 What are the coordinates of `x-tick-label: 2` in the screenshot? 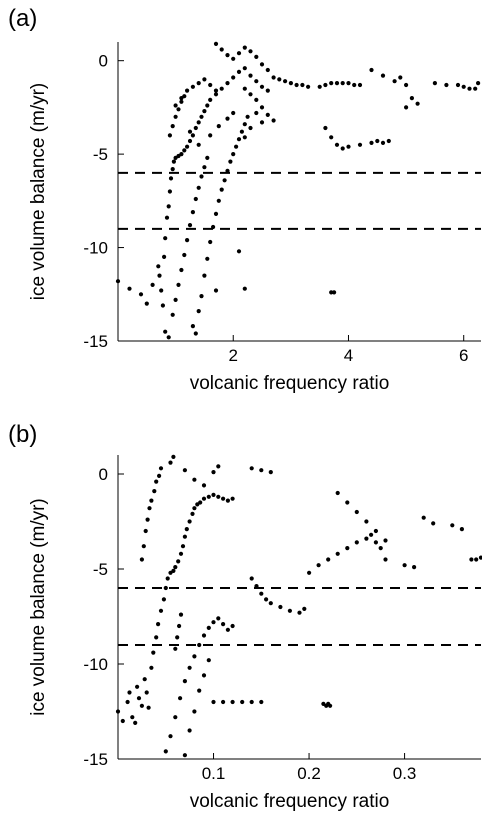 It's located at (233, 355).